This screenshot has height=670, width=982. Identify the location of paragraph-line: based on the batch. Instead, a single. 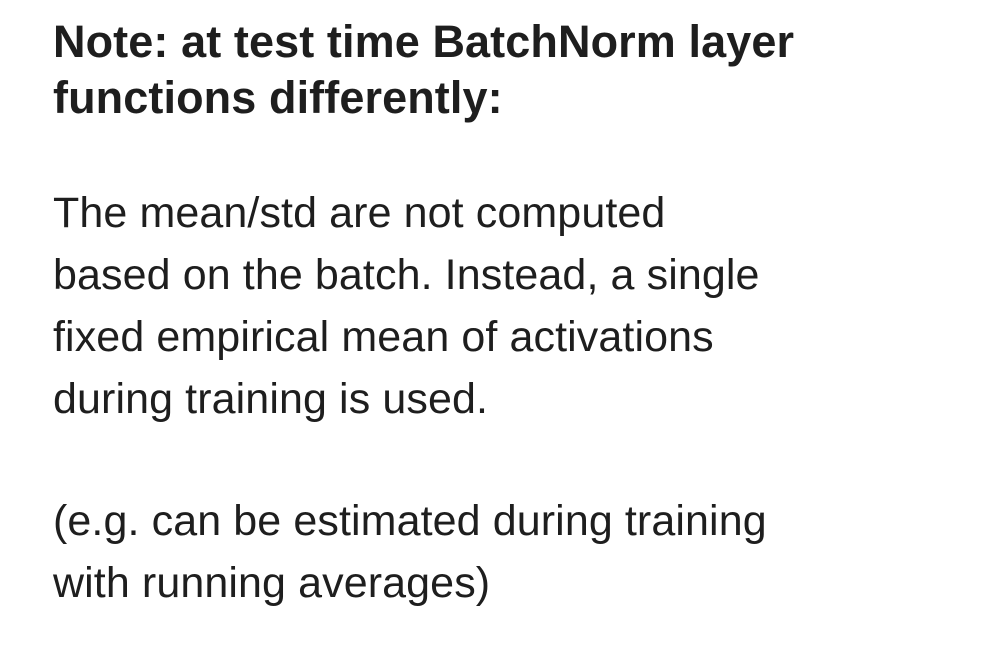
(406, 275).